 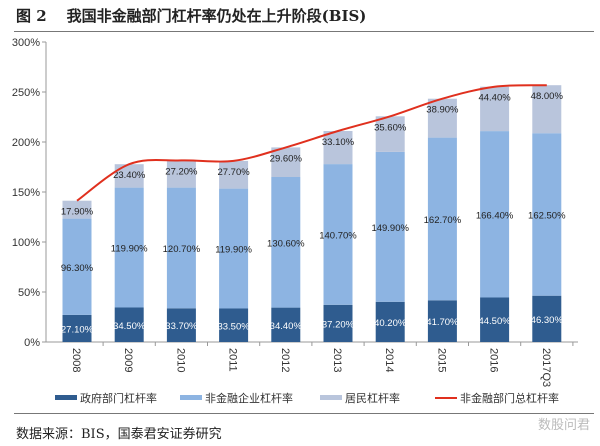 What do you see at coordinates (494, 360) in the screenshot?
I see `x-tick-label: 2016` at bounding box center [494, 360].